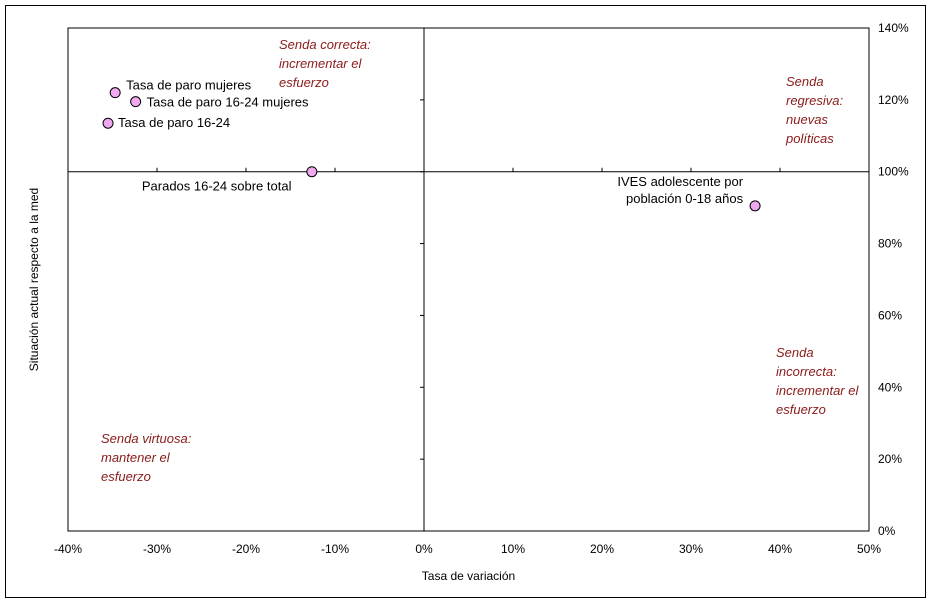 The height and width of the screenshot is (602, 930). What do you see at coordinates (890, 244) in the screenshot?
I see `y-tick-label: 80%` at bounding box center [890, 244].